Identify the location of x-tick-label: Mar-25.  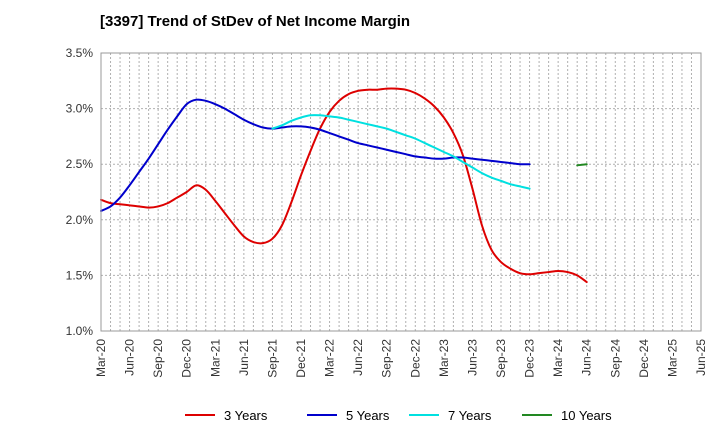
(672, 358).